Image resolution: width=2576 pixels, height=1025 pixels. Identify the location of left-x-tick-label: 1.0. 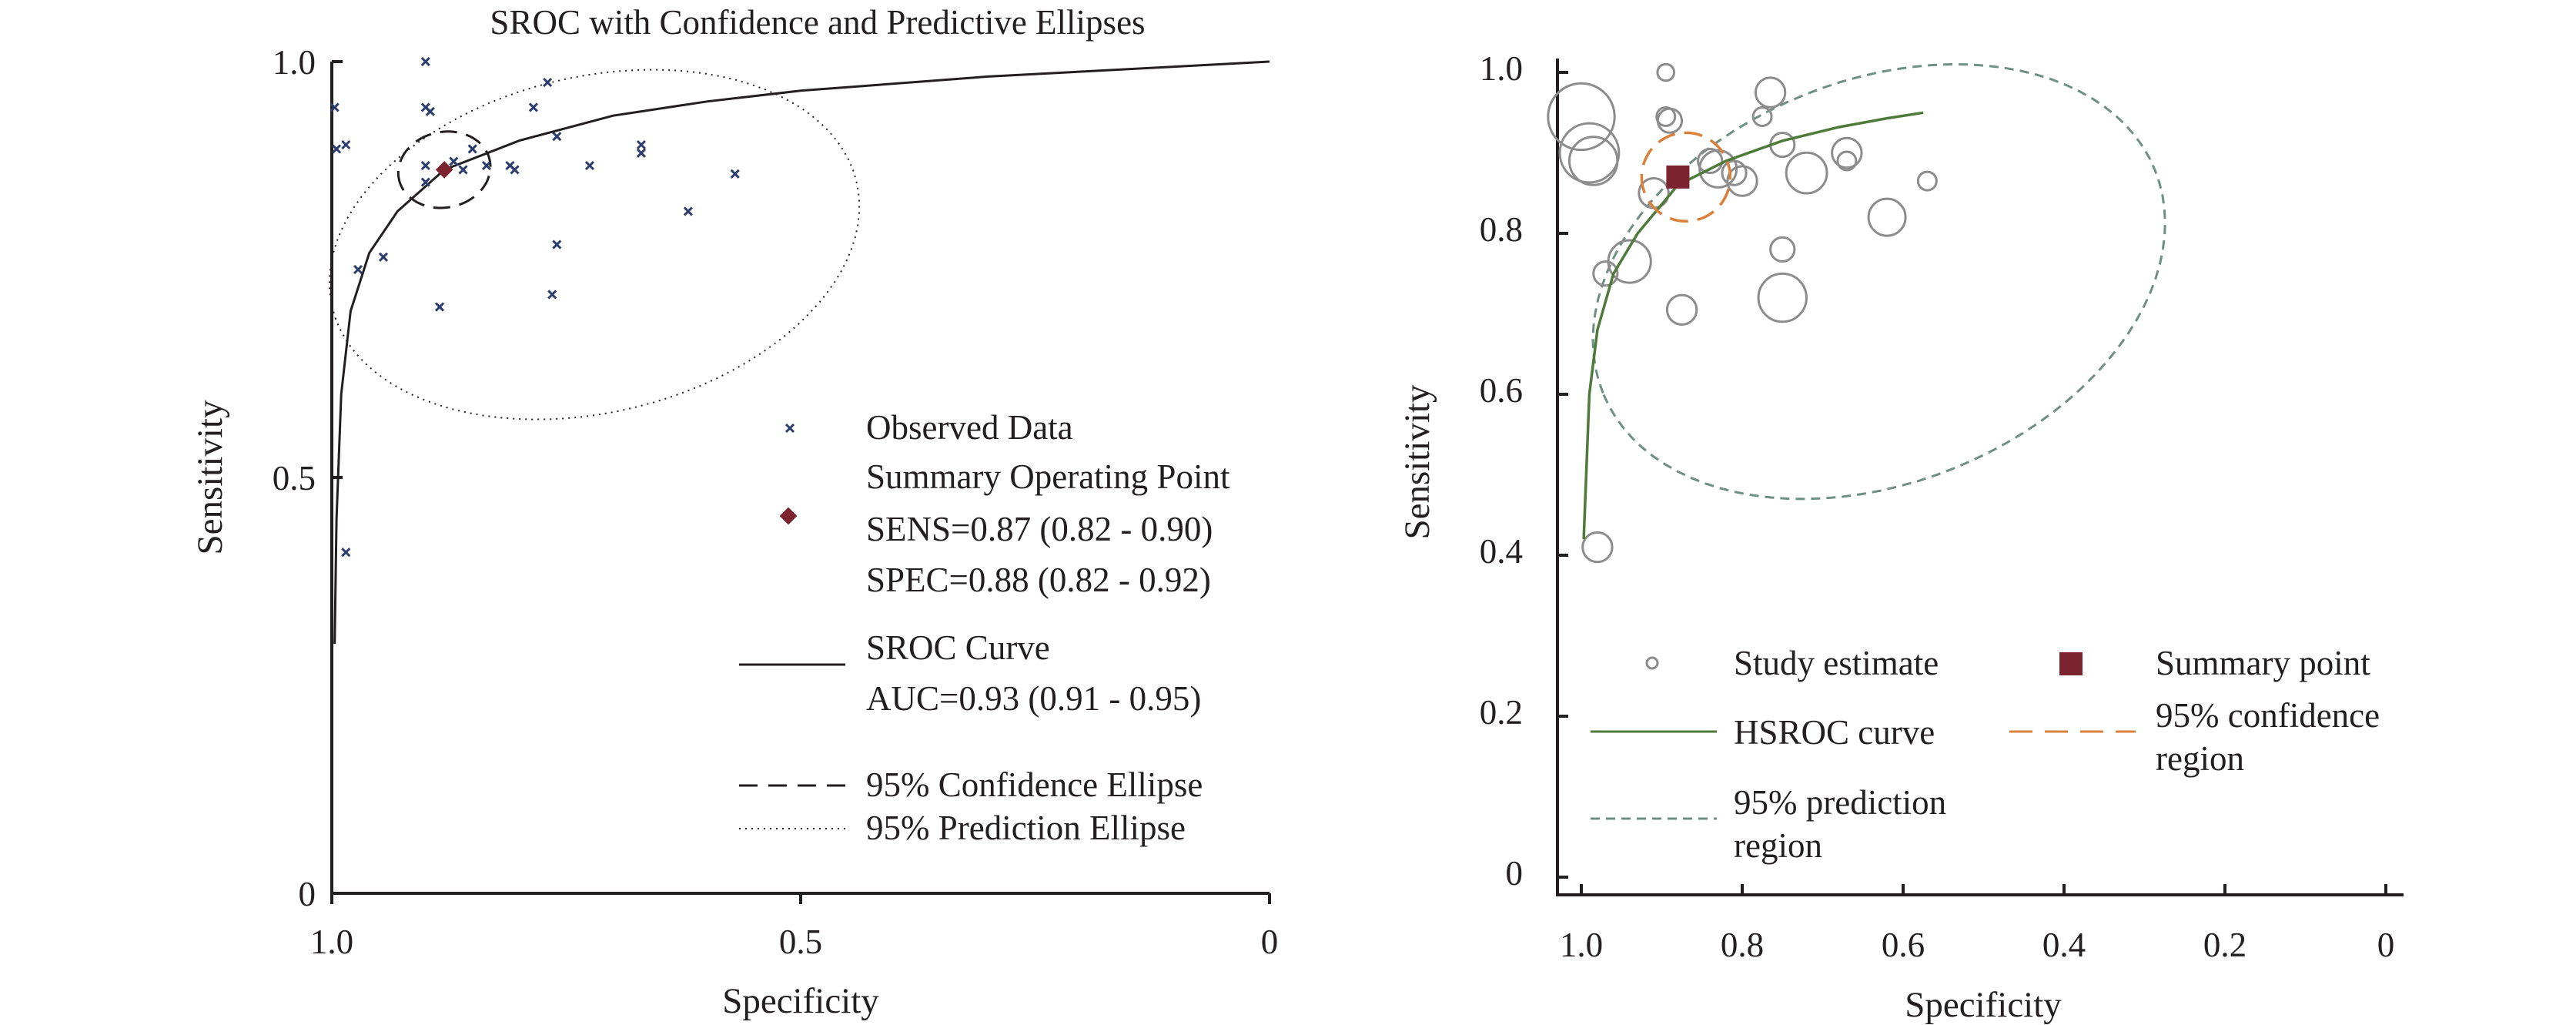
(331, 942).